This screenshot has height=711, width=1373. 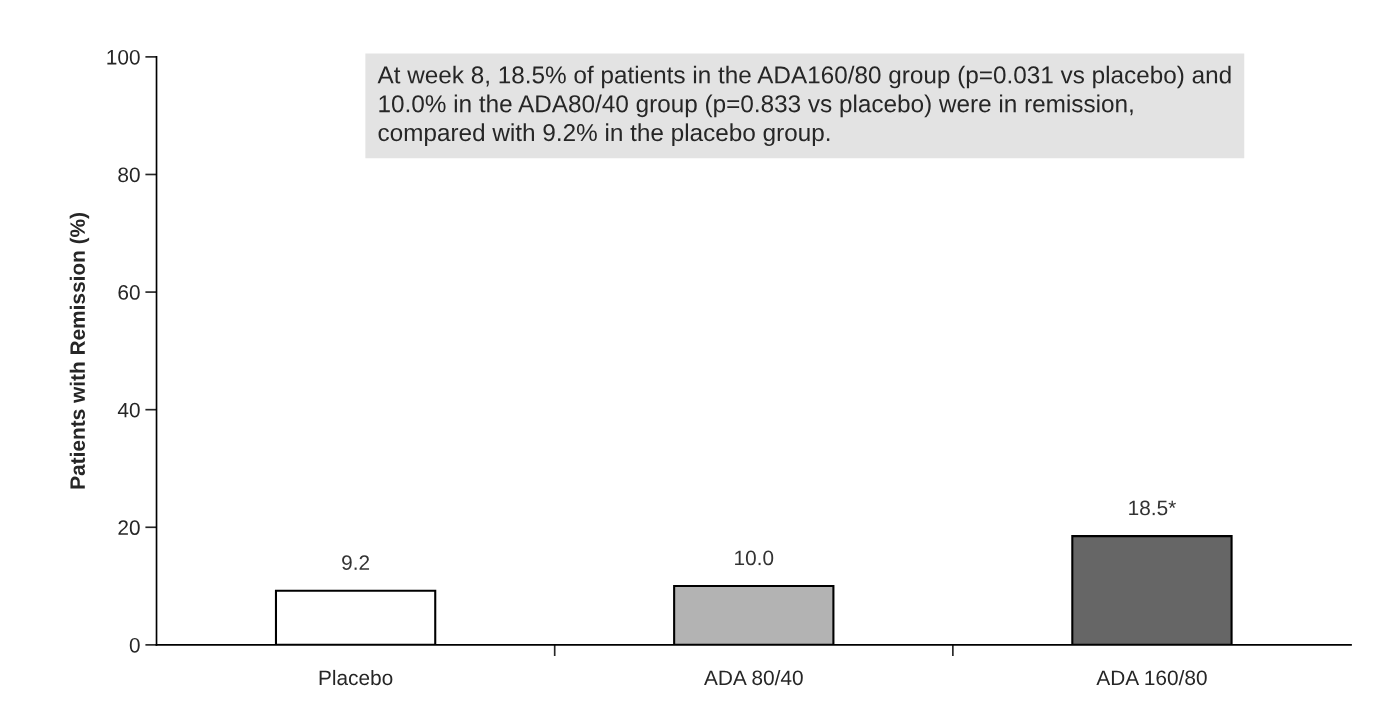 What do you see at coordinates (128, 410) in the screenshot?
I see `y-tick-label: 40` at bounding box center [128, 410].